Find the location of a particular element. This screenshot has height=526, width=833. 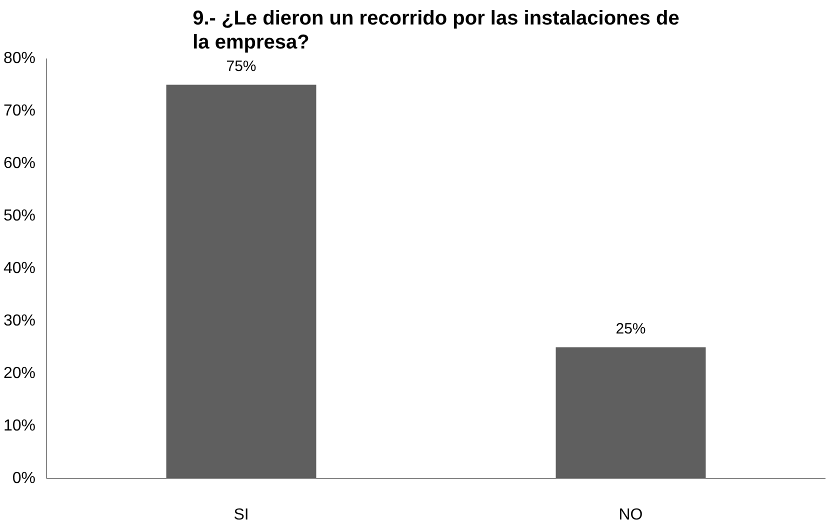

chart-title: 9.- ¿Le dieron un recorrido por las instalaciones de la empresa? is located at coordinates (436, 30).